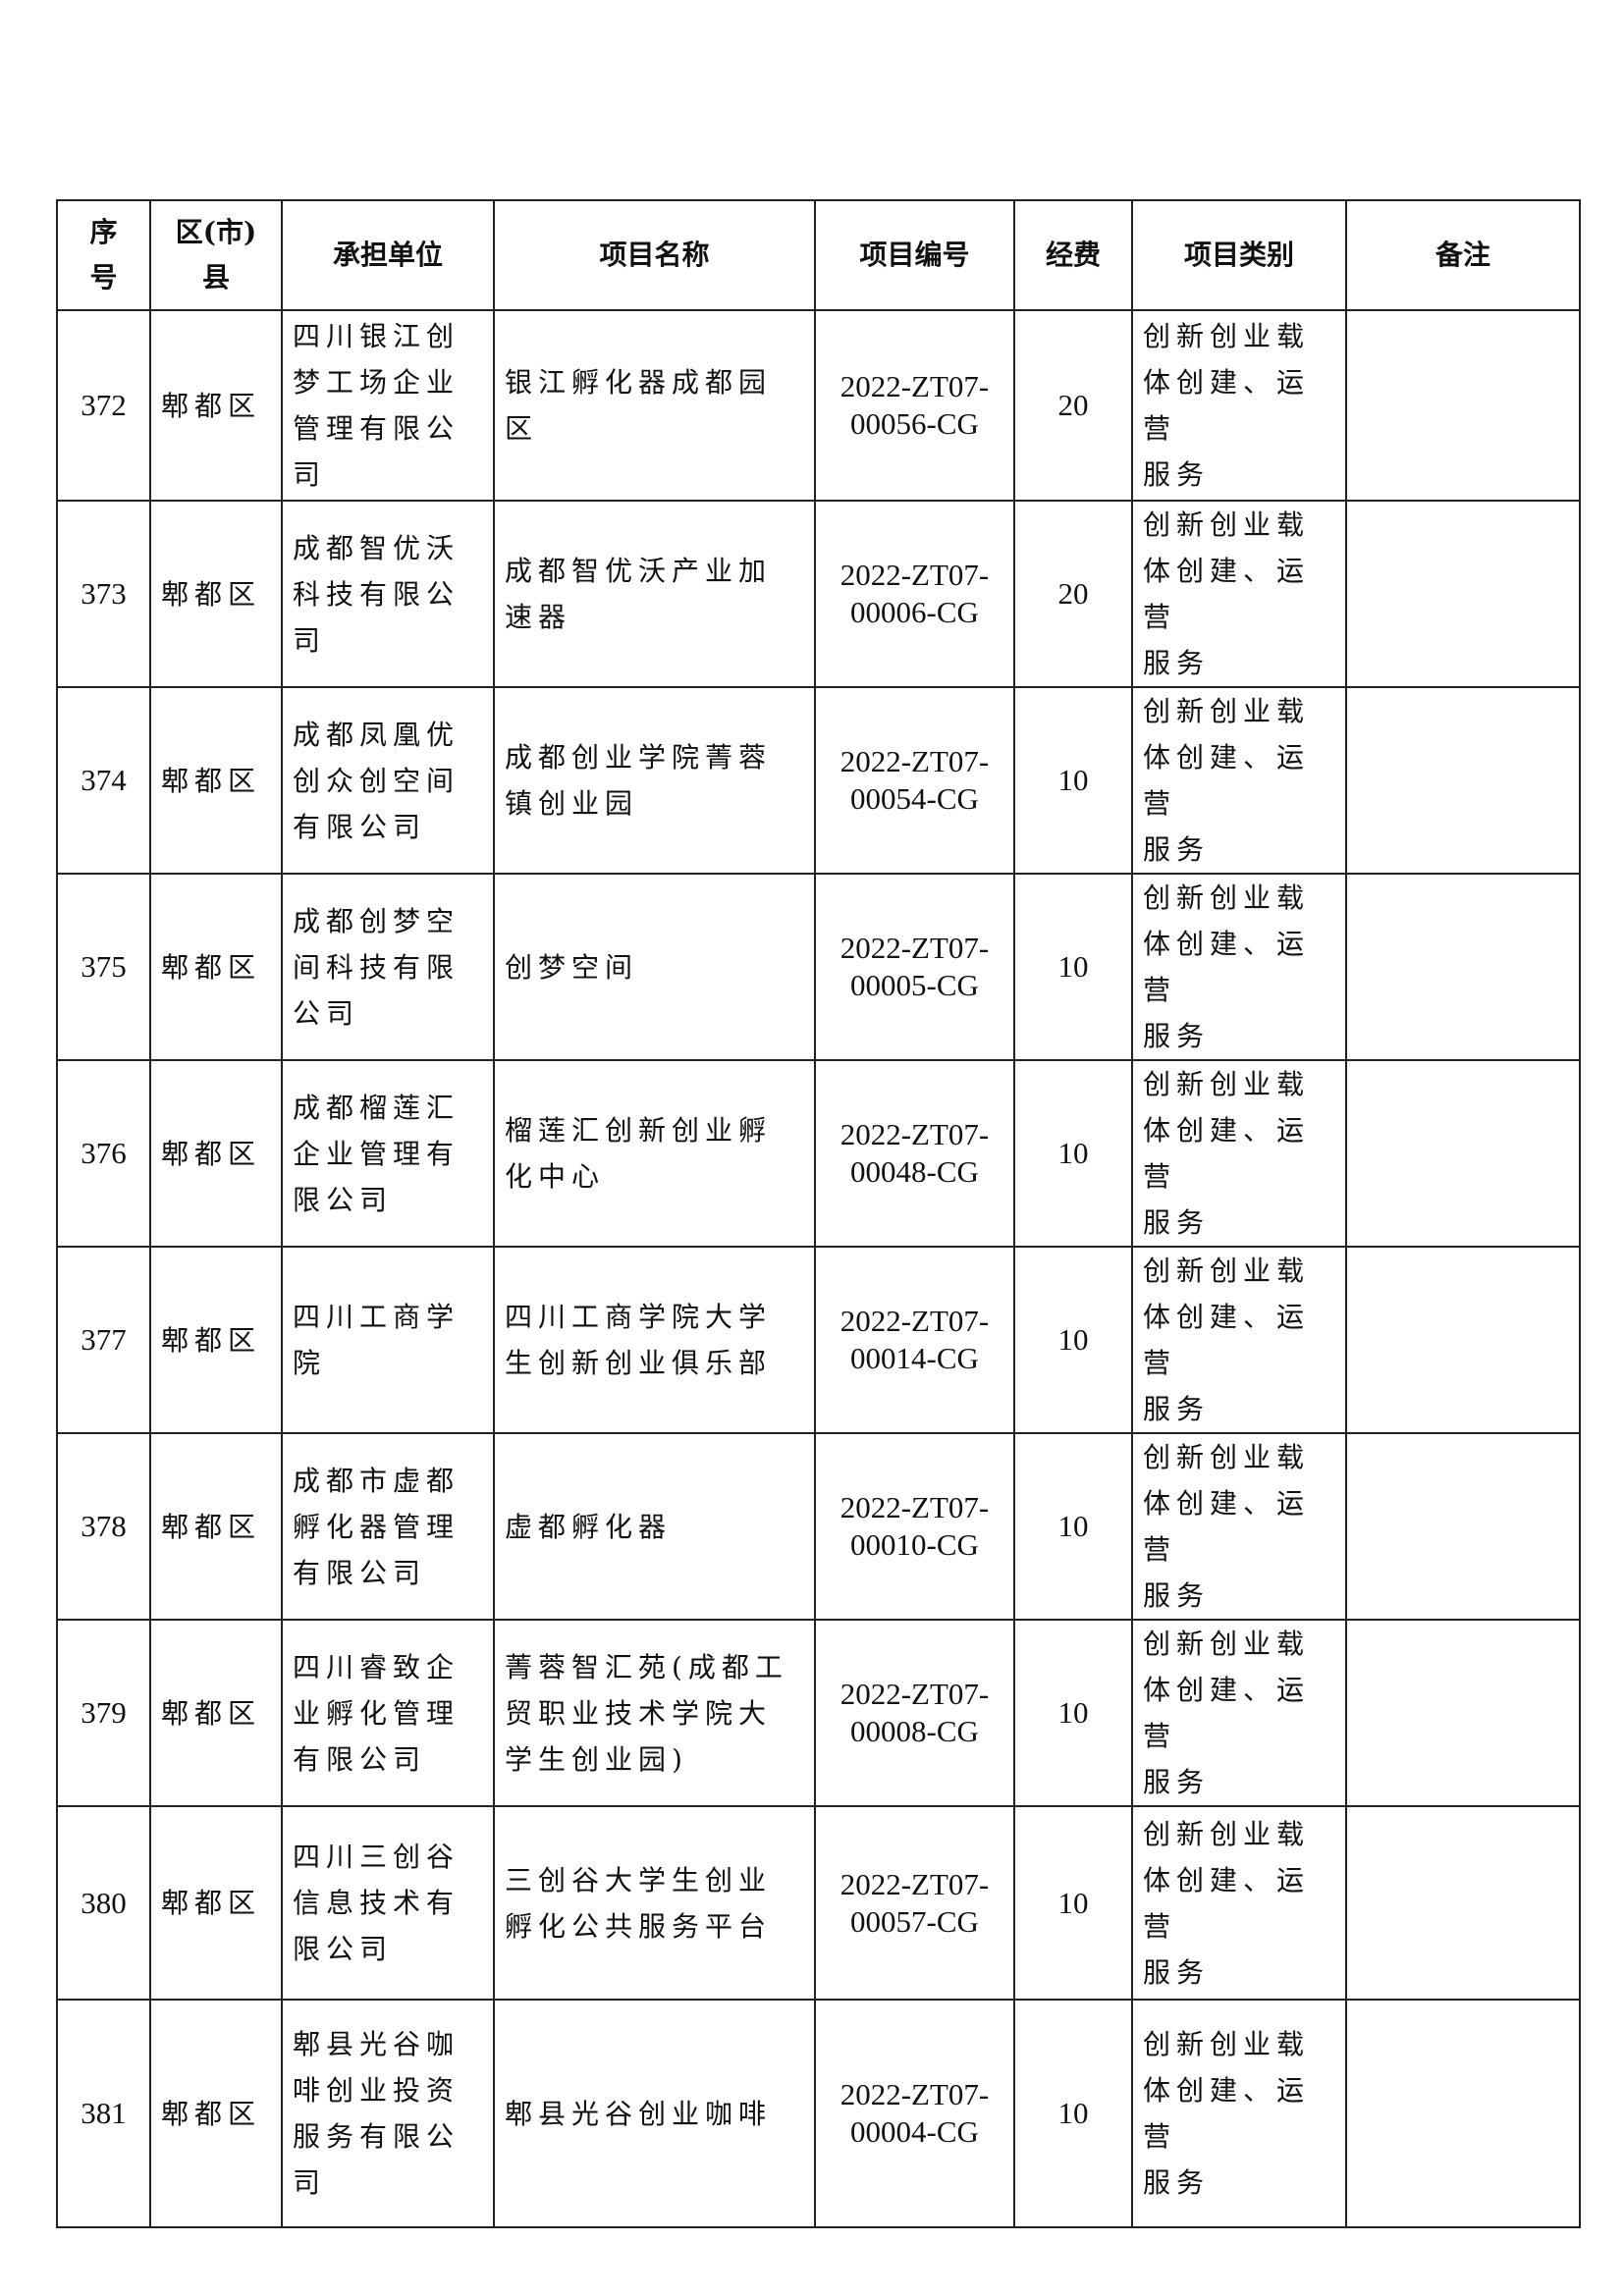 The height and width of the screenshot is (2296, 1624). What do you see at coordinates (103, 967) in the screenshot?
I see `cell-no: 375` at bounding box center [103, 967].